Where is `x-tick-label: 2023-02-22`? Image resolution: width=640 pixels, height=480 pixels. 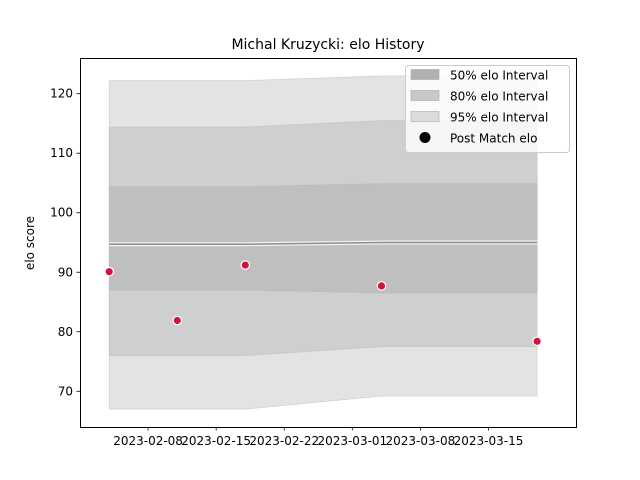 x-tick-label: 2023-02-22 is located at coordinates (284, 441).